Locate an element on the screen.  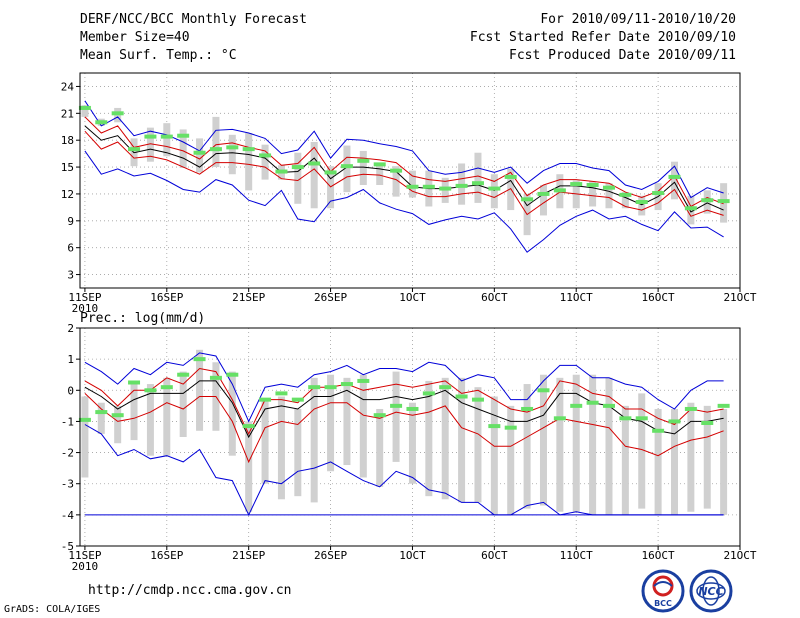
forecast-start-date: Fcst Started Refer Date 2010/09/10 is located at coordinates (602, 37).